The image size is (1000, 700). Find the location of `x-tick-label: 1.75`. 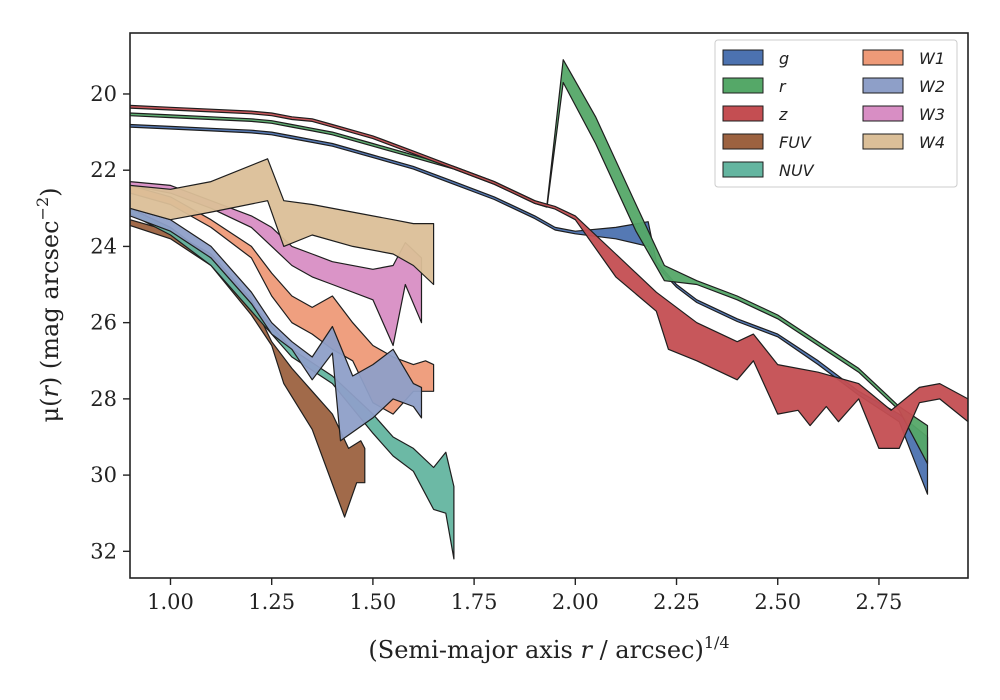

x-tick-label: 1.75 is located at coordinates (474, 602).